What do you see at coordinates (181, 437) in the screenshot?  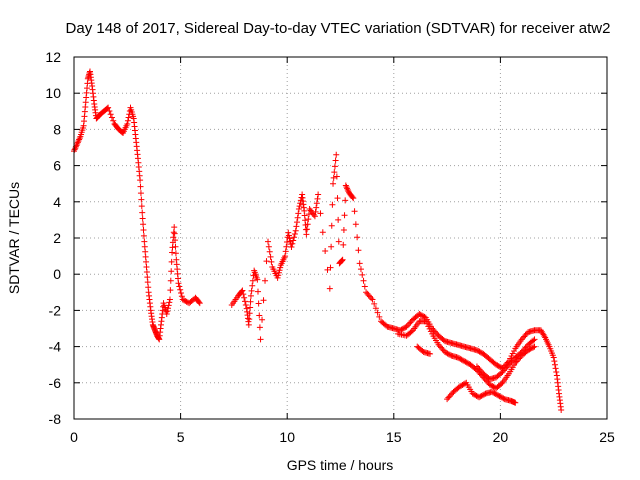 I see `x-tick-label: 5` at bounding box center [181, 437].